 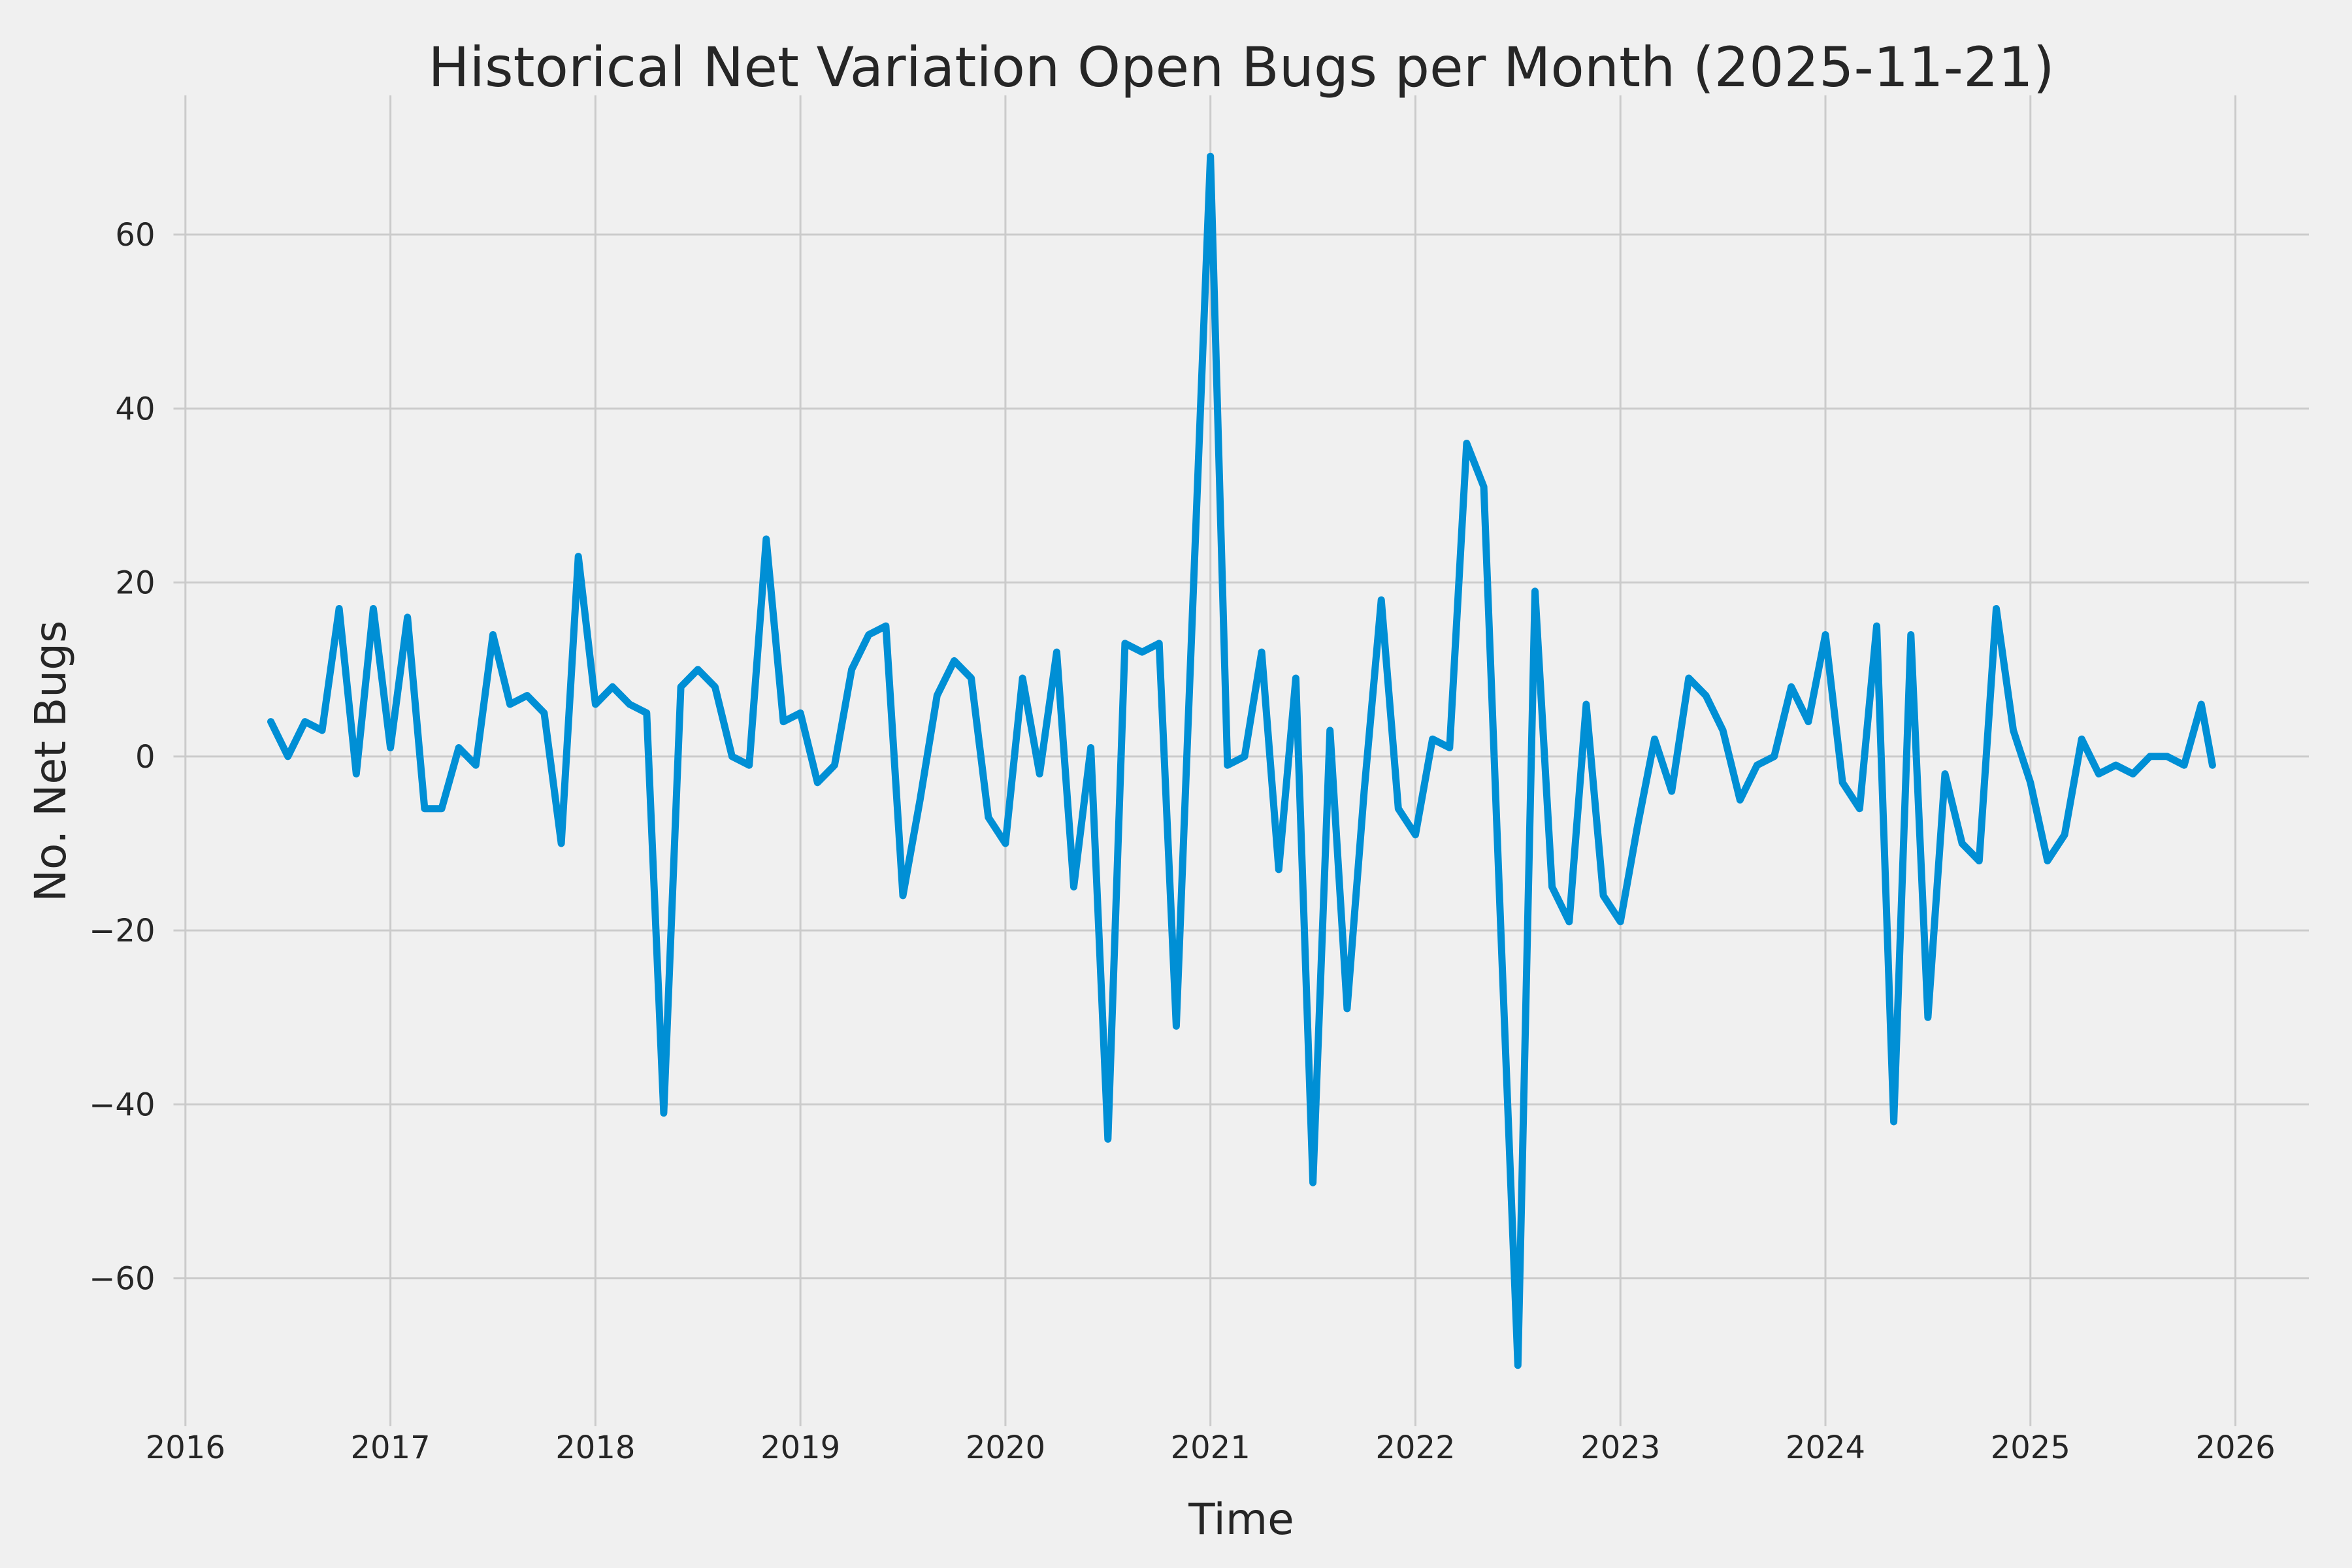 I want to click on x-tick-label: 2018, so click(x=595, y=1447).